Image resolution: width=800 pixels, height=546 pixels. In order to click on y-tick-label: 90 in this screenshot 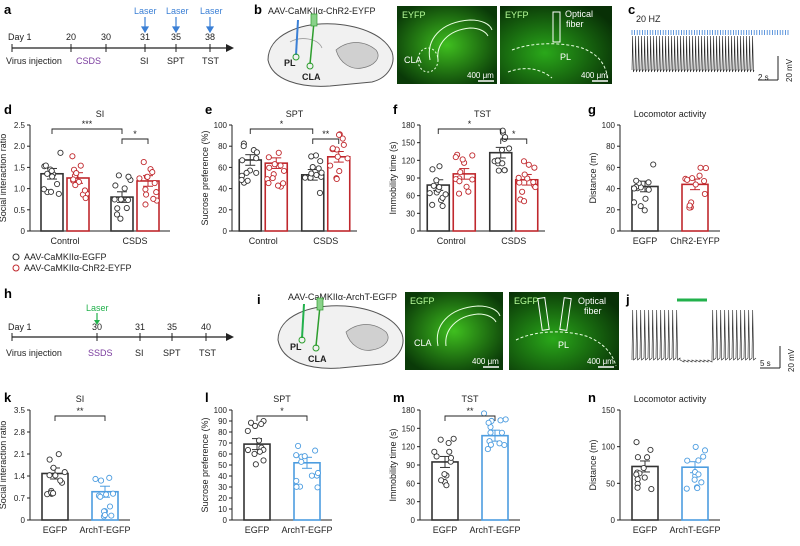, I will do `click(410, 465)`.